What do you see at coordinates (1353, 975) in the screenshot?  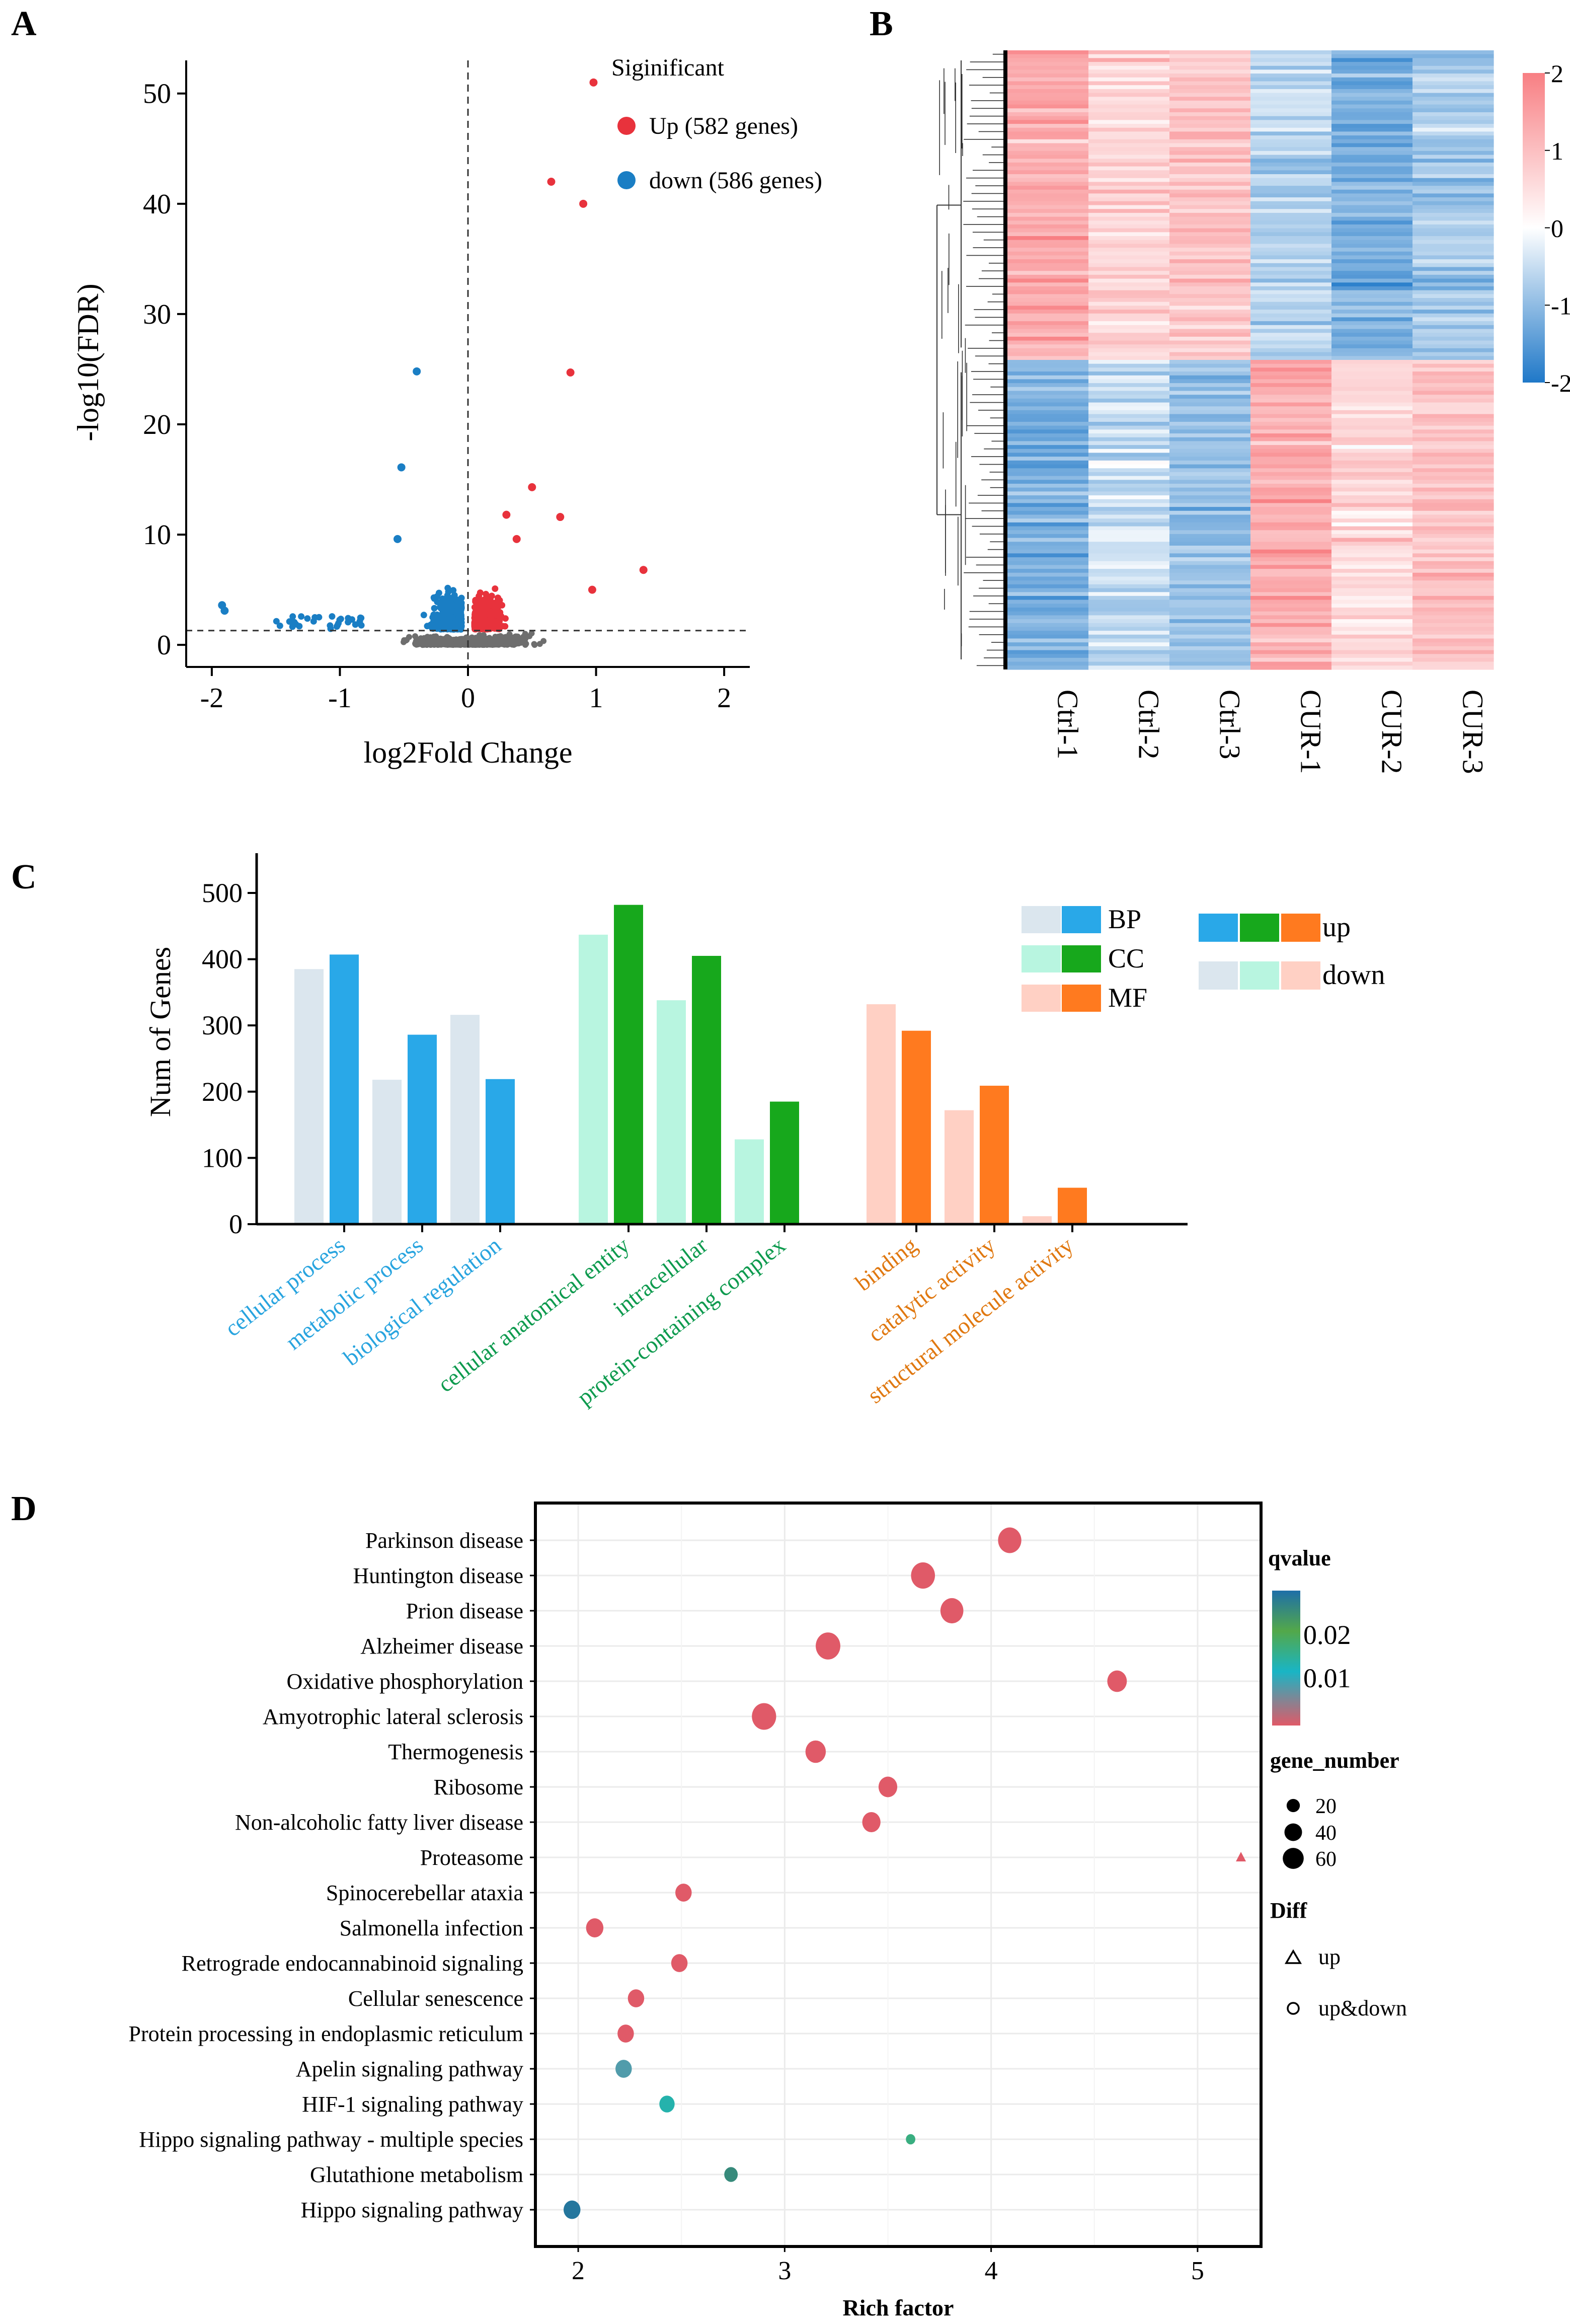 I see `go-legend-down-label: down` at bounding box center [1353, 975].